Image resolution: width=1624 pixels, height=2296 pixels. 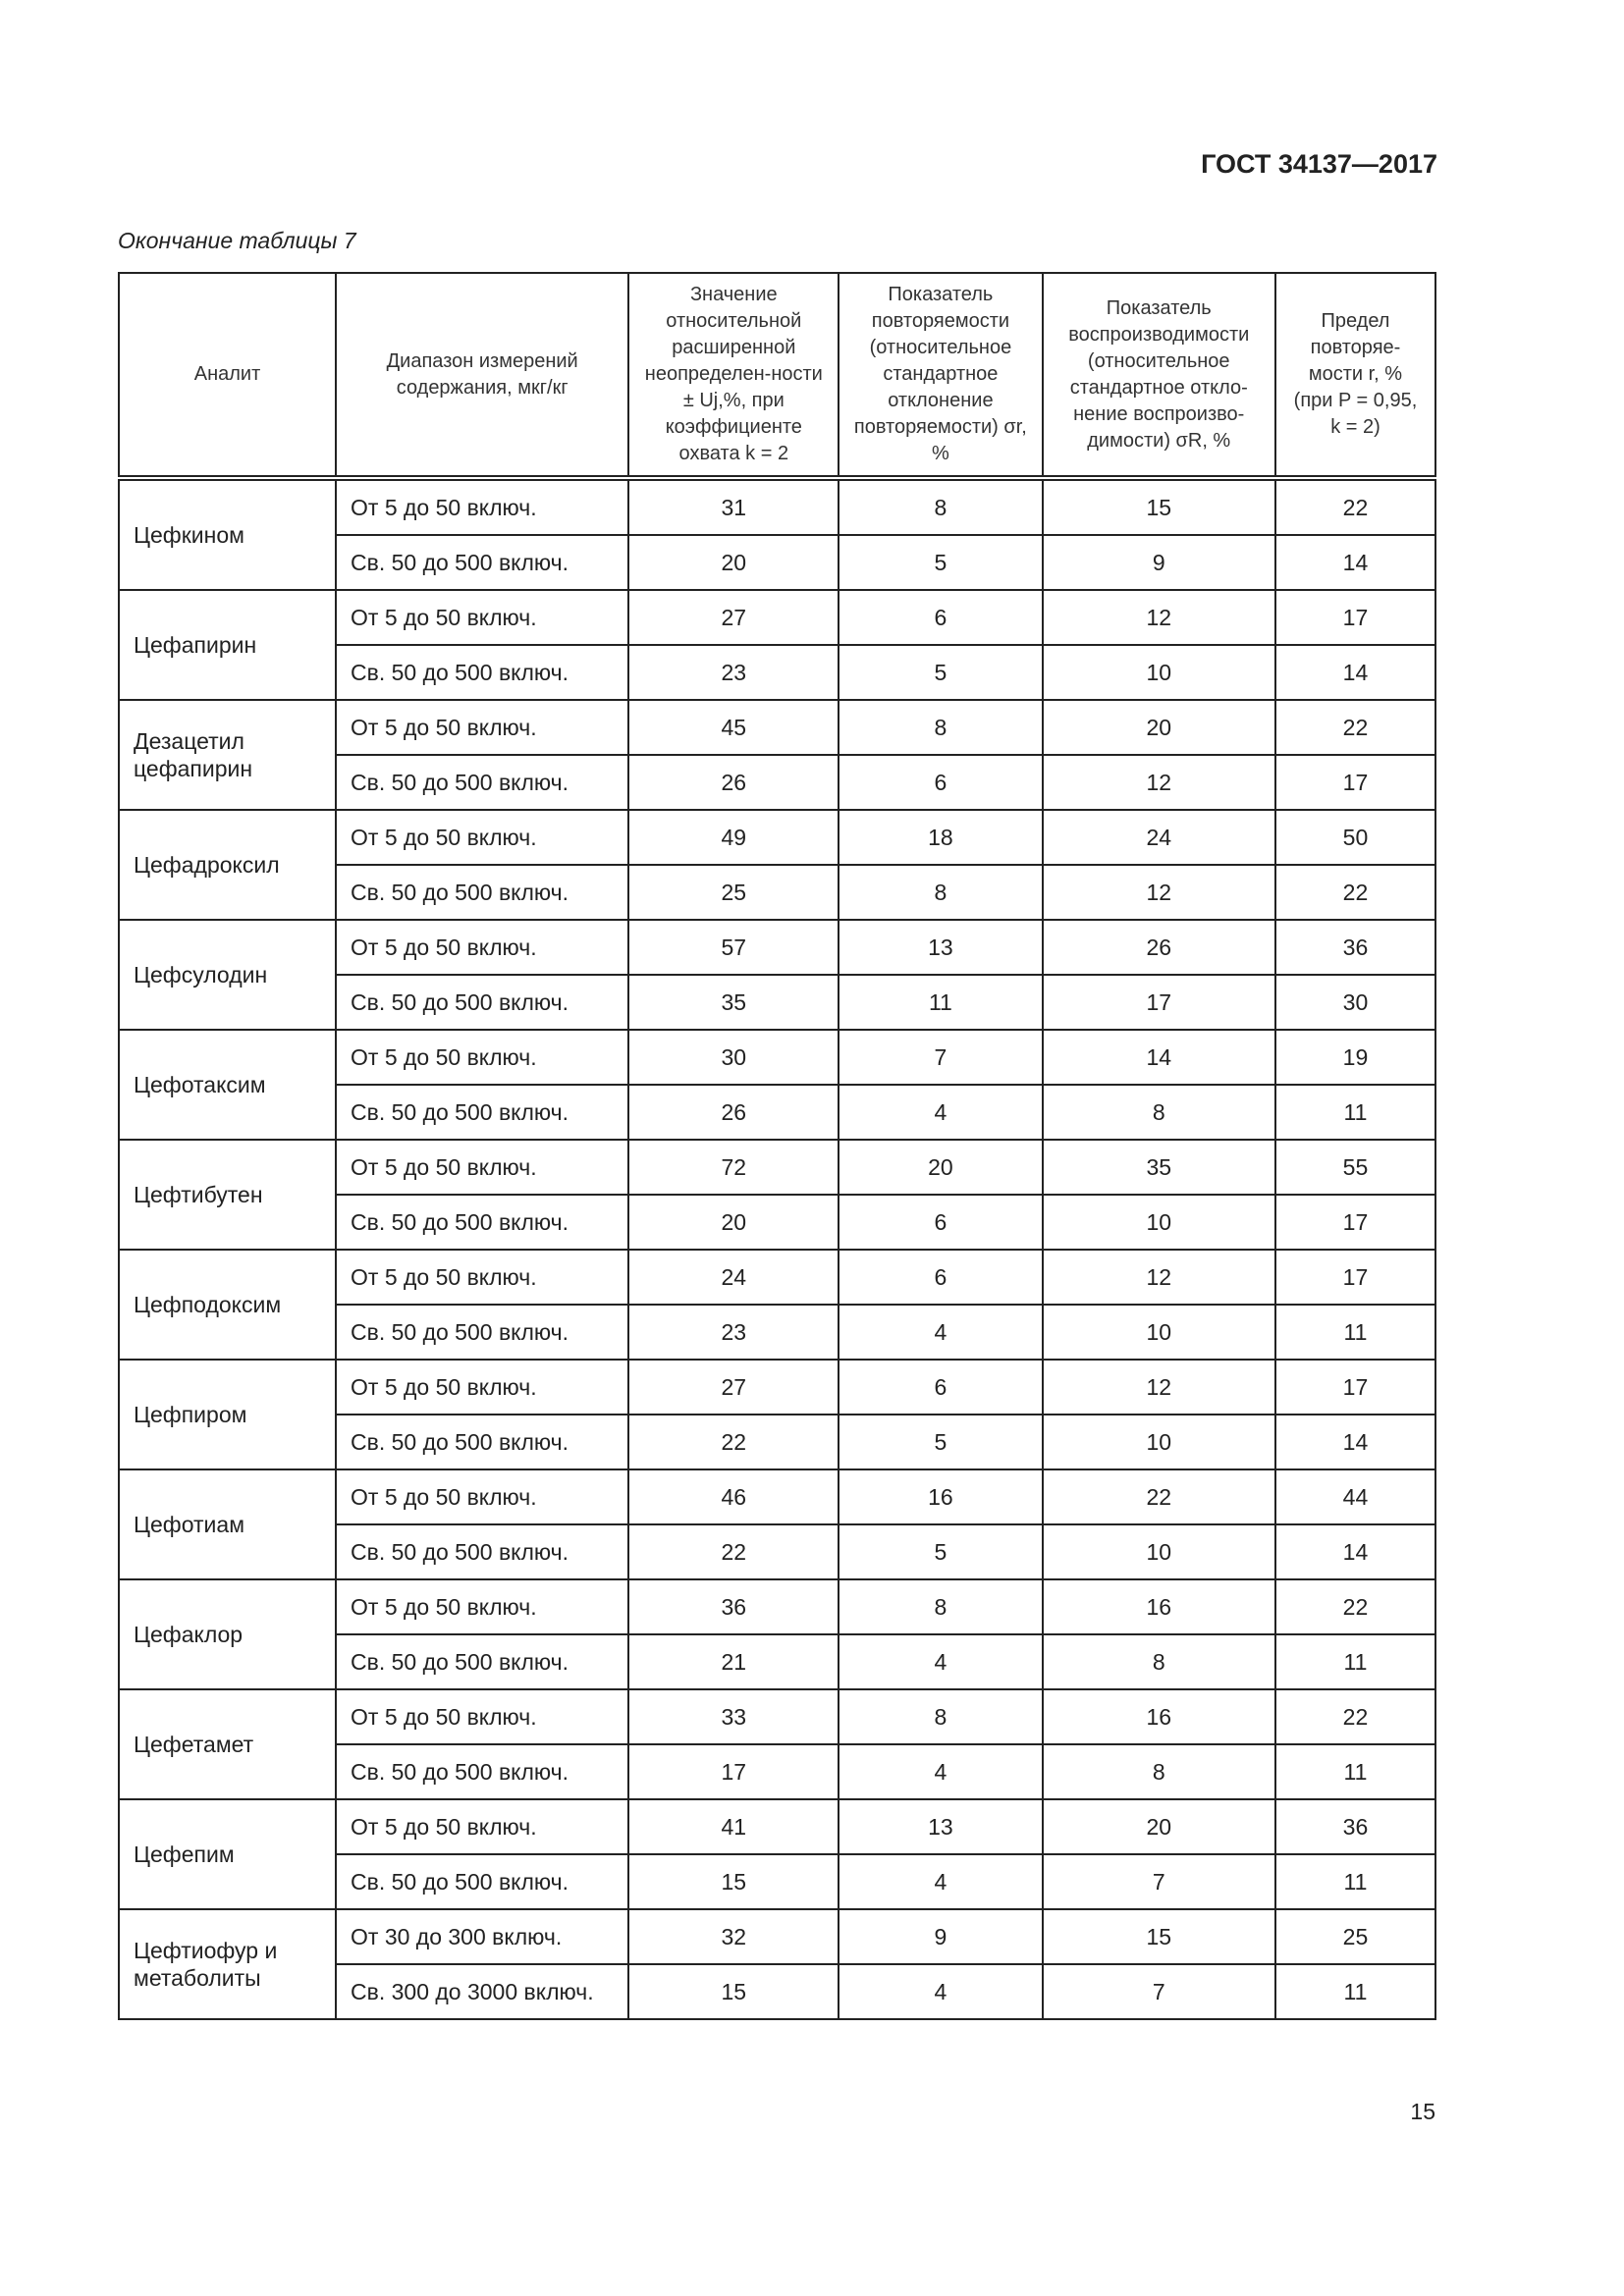 What do you see at coordinates (1158, 1496) in the screenshot?
I see `reproducibility-cell: 22` at bounding box center [1158, 1496].